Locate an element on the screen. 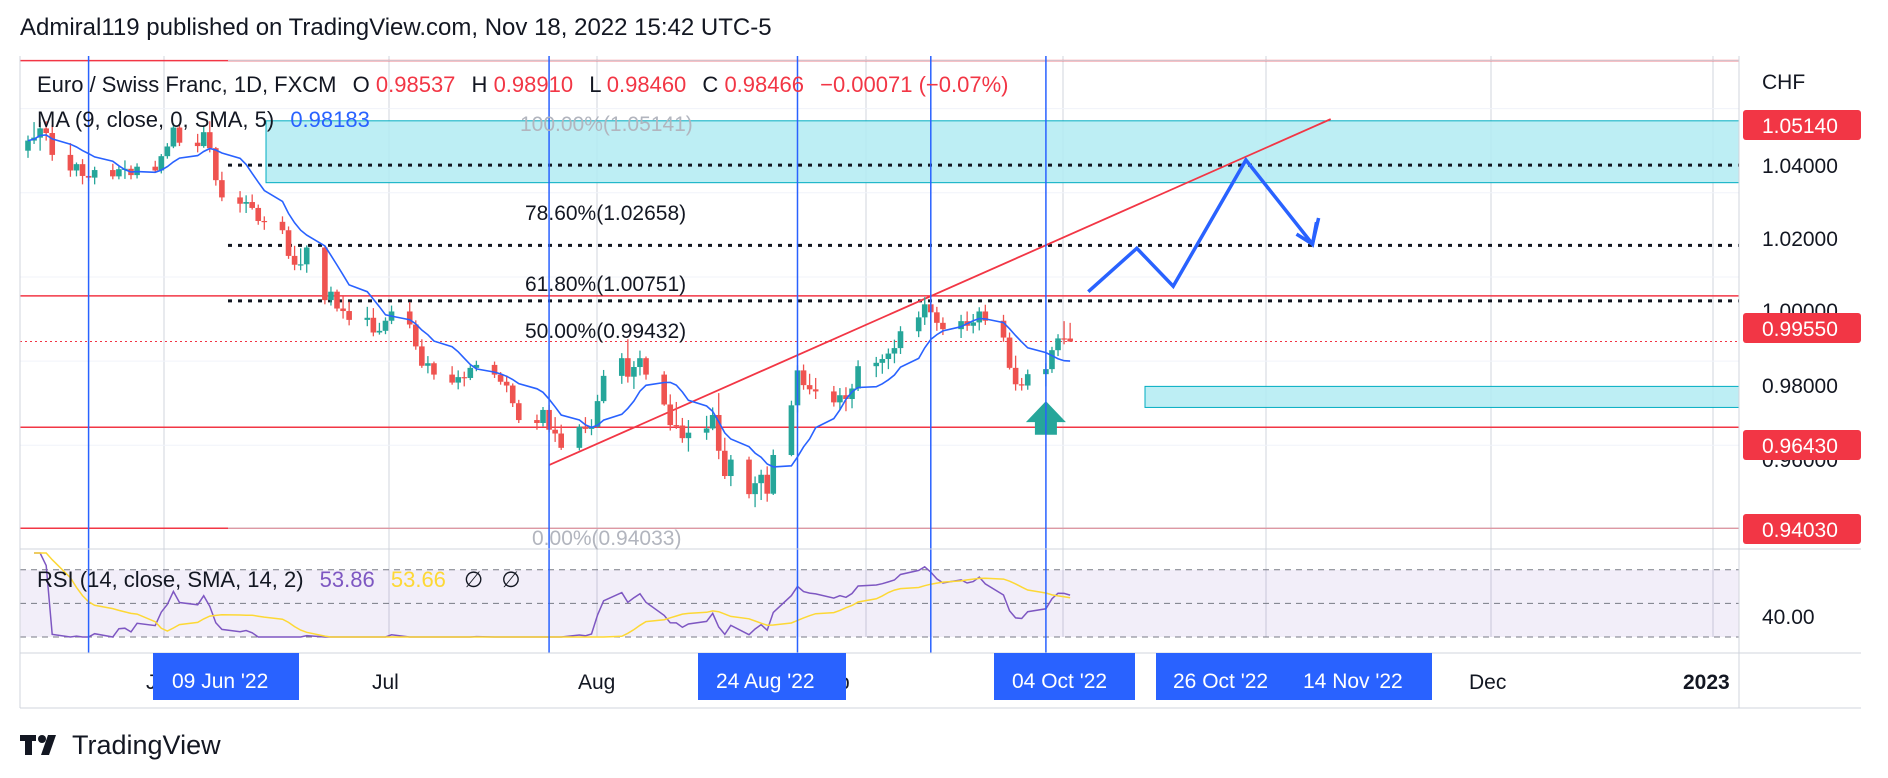  legend-o-value: 0.98537 is located at coordinates (416, 84).